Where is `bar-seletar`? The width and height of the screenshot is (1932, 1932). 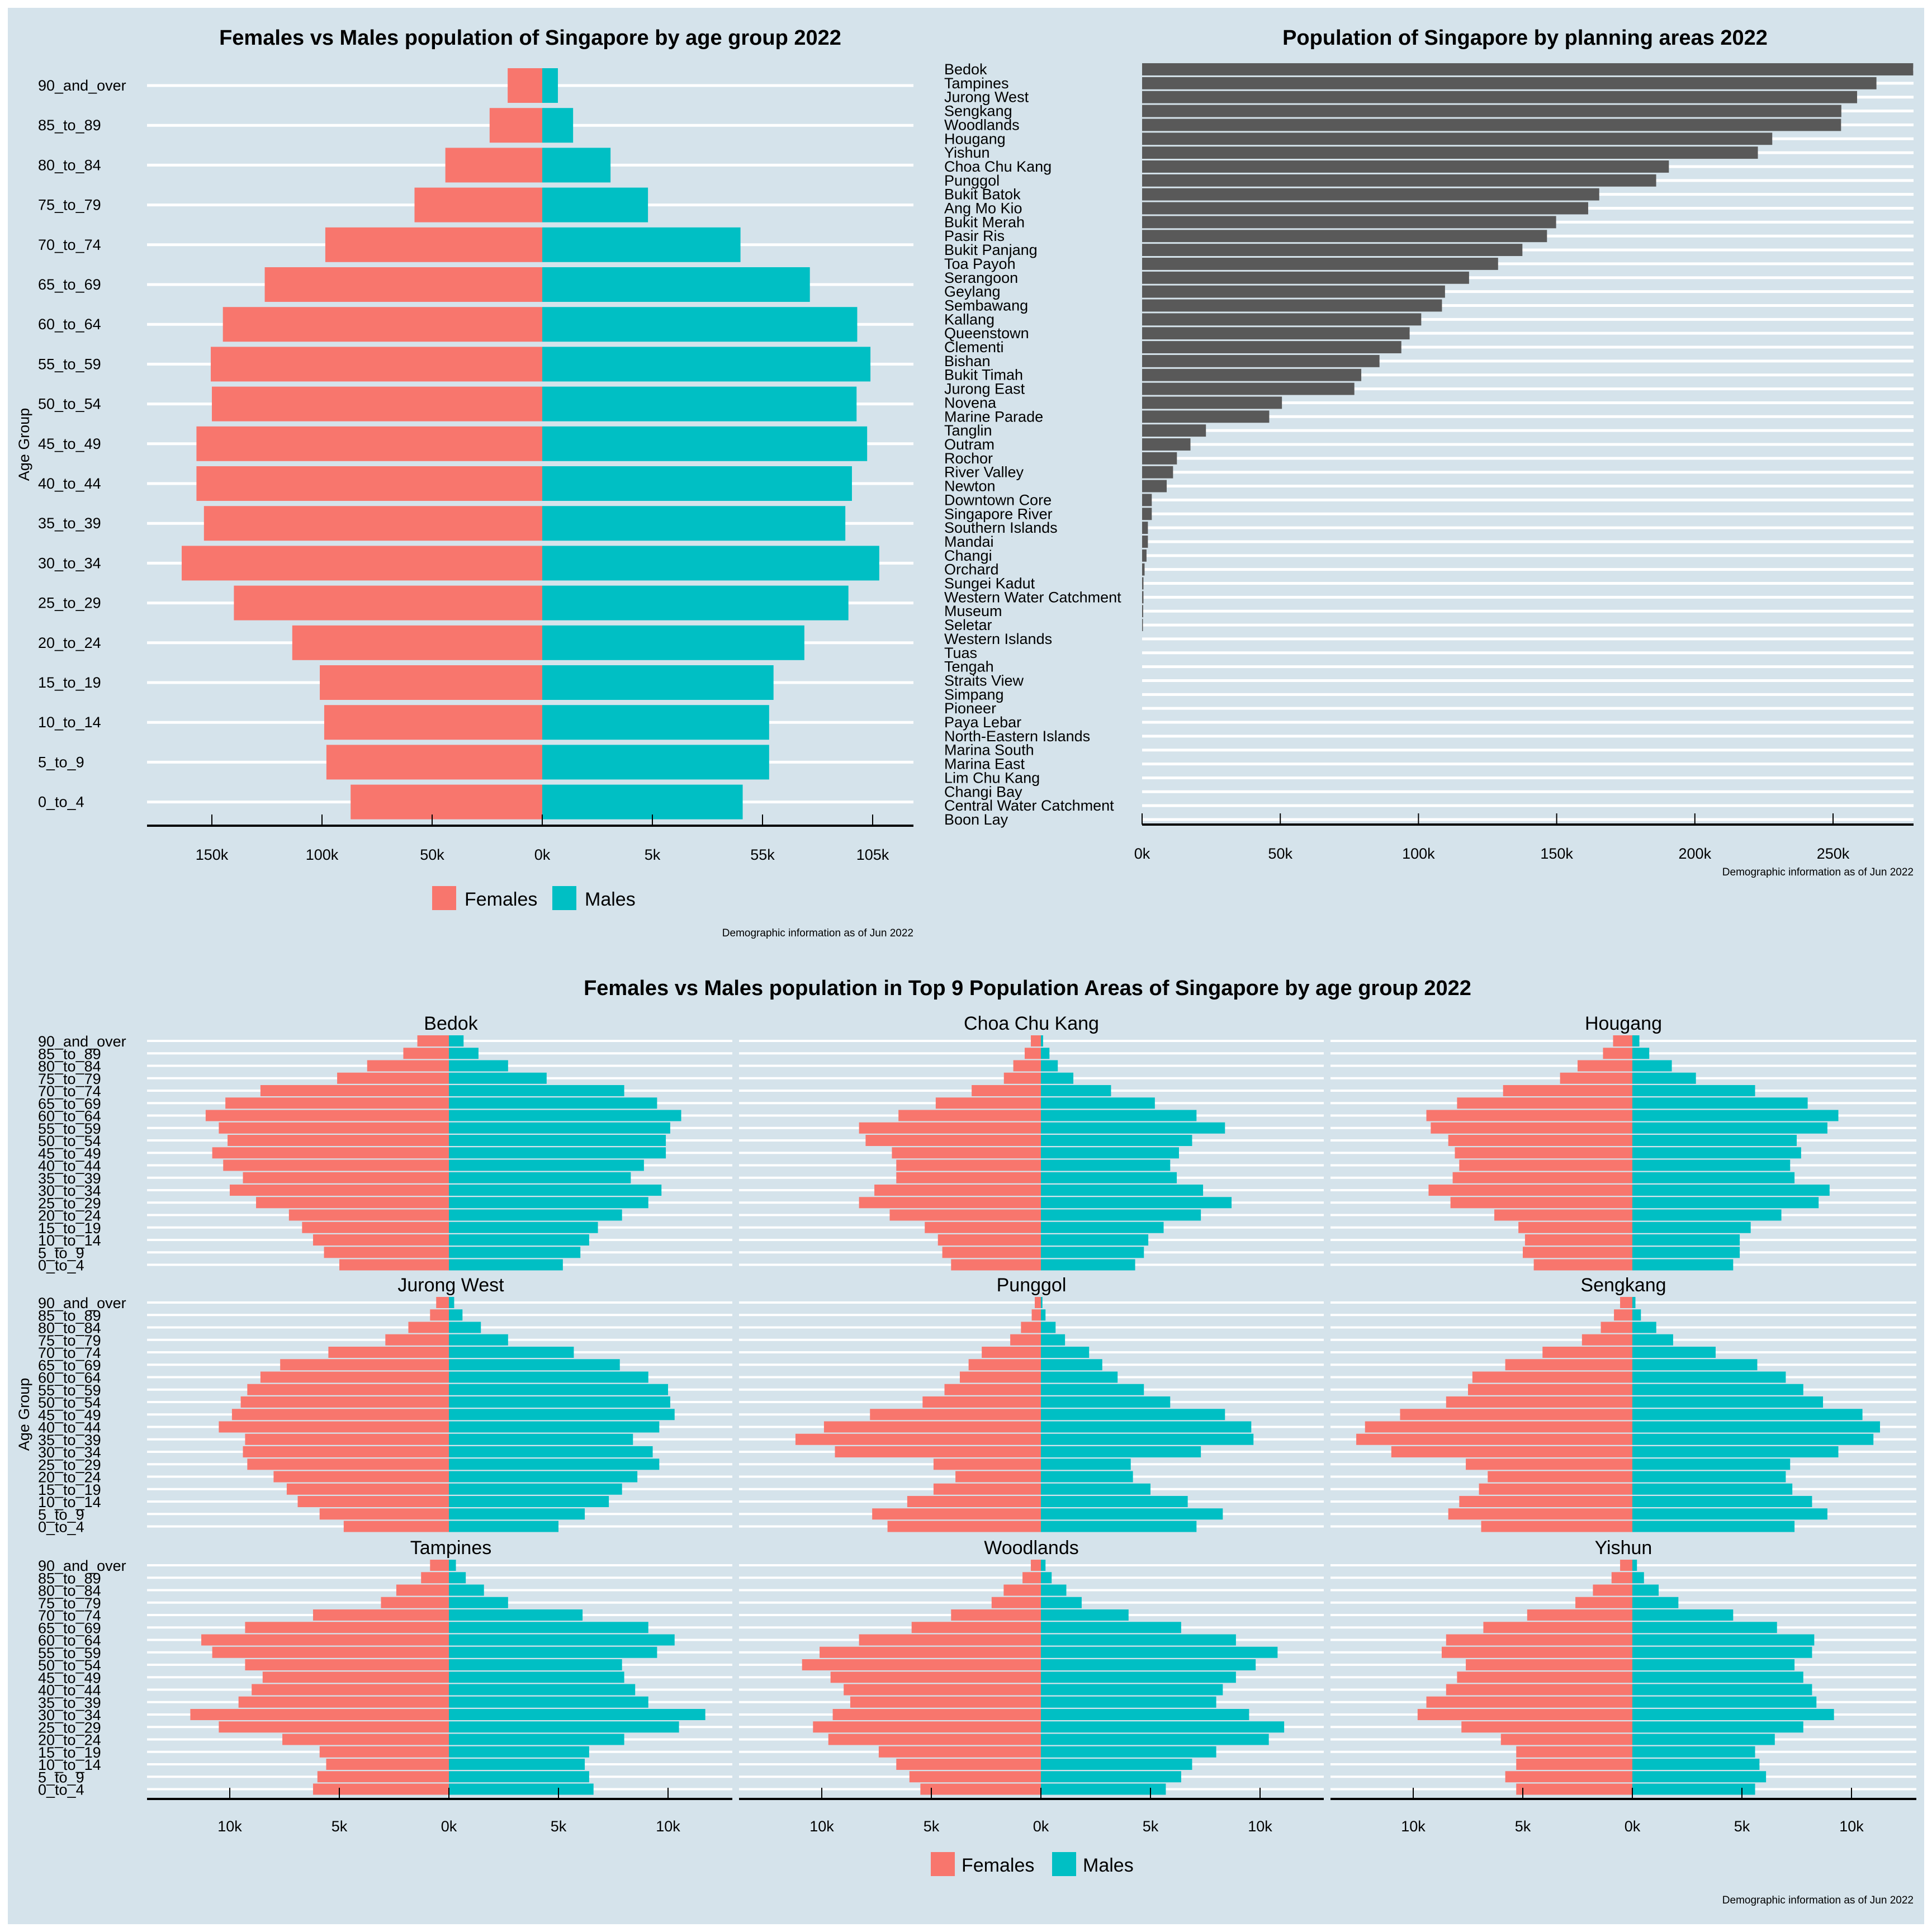 bar-seletar is located at coordinates (1142, 625).